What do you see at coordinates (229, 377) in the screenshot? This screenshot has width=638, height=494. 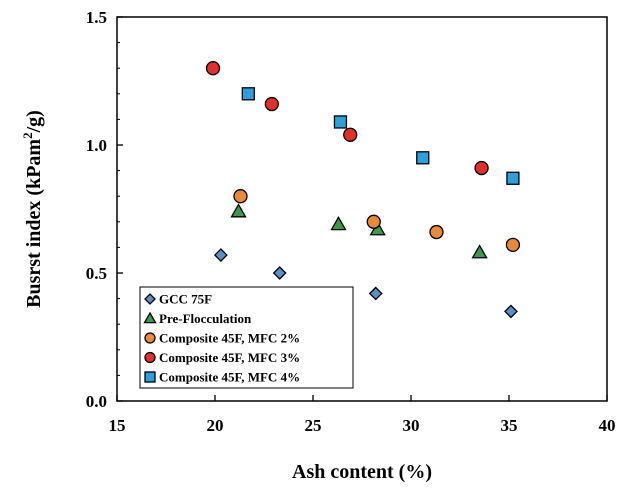 I see `legend-label: Composite 45F, MFC 4%` at bounding box center [229, 377].